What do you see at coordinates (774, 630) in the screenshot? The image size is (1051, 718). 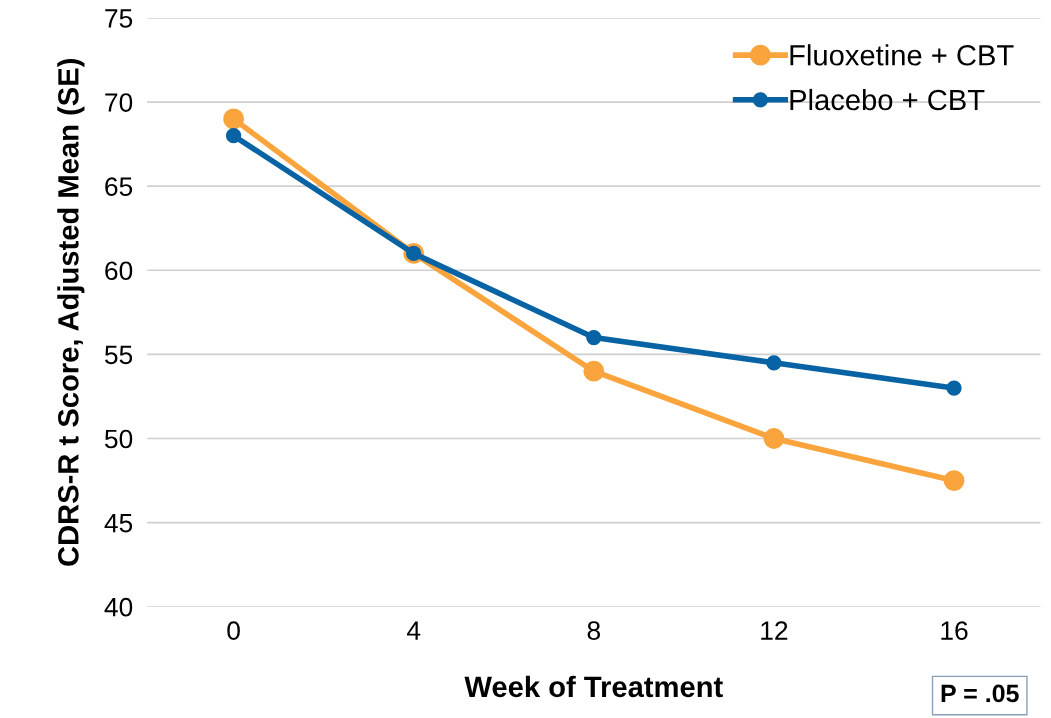 I see `x-tick-label: 12` at bounding box center [774, 630].